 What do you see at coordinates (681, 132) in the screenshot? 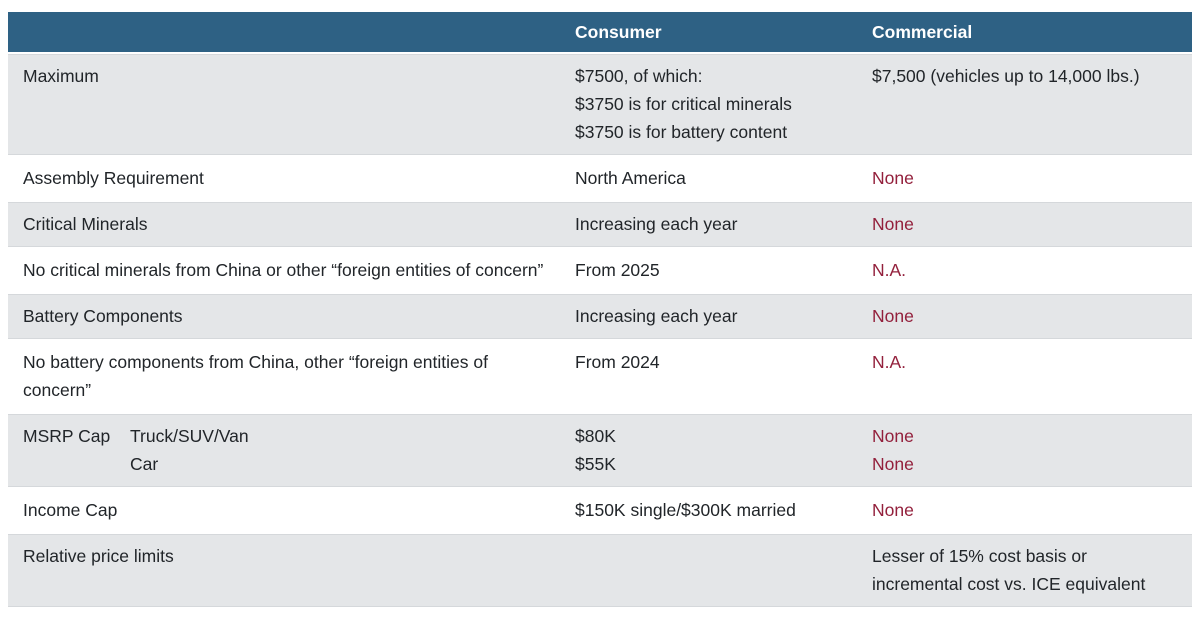
I see `cell-line: $3750 is for battery content` at bounding box center [681, 132].